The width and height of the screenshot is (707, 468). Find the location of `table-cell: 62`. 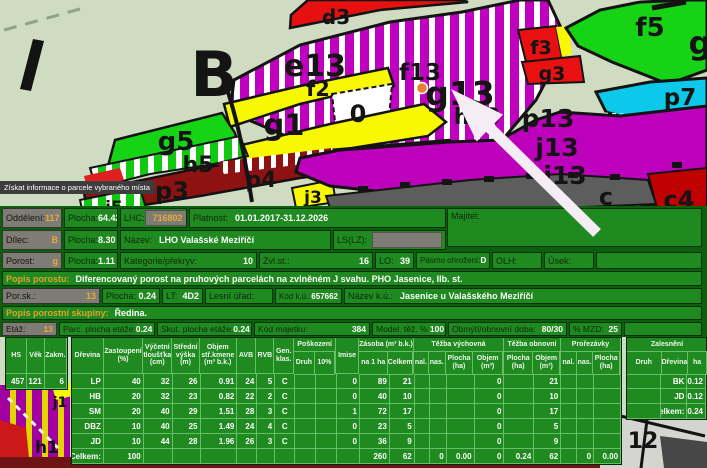

table-cell: 62 is located at coordinates (402, 456).